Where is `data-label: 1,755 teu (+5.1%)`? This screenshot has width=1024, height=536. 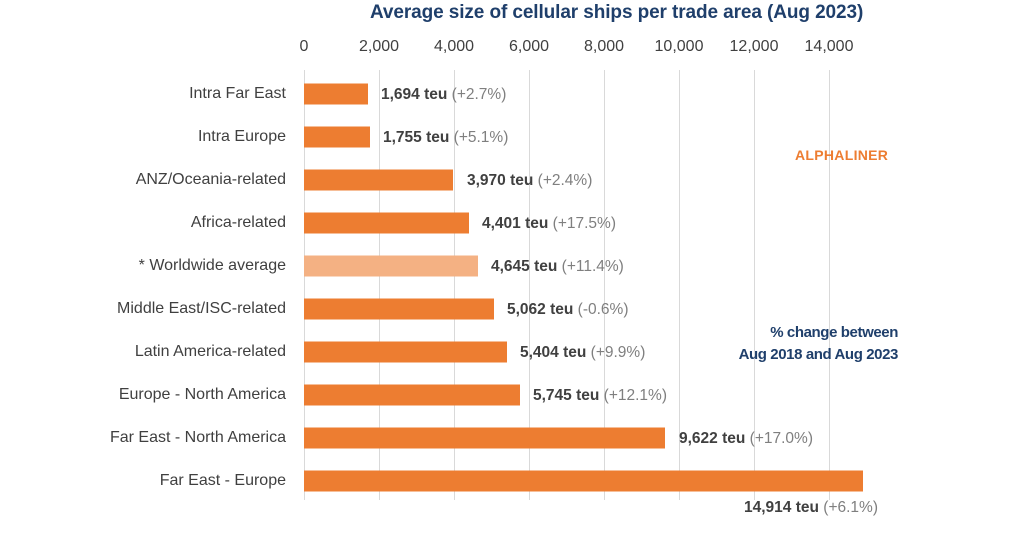
data-label: 1,755 teu (+5.1%) is located at coordinates (445, 138).